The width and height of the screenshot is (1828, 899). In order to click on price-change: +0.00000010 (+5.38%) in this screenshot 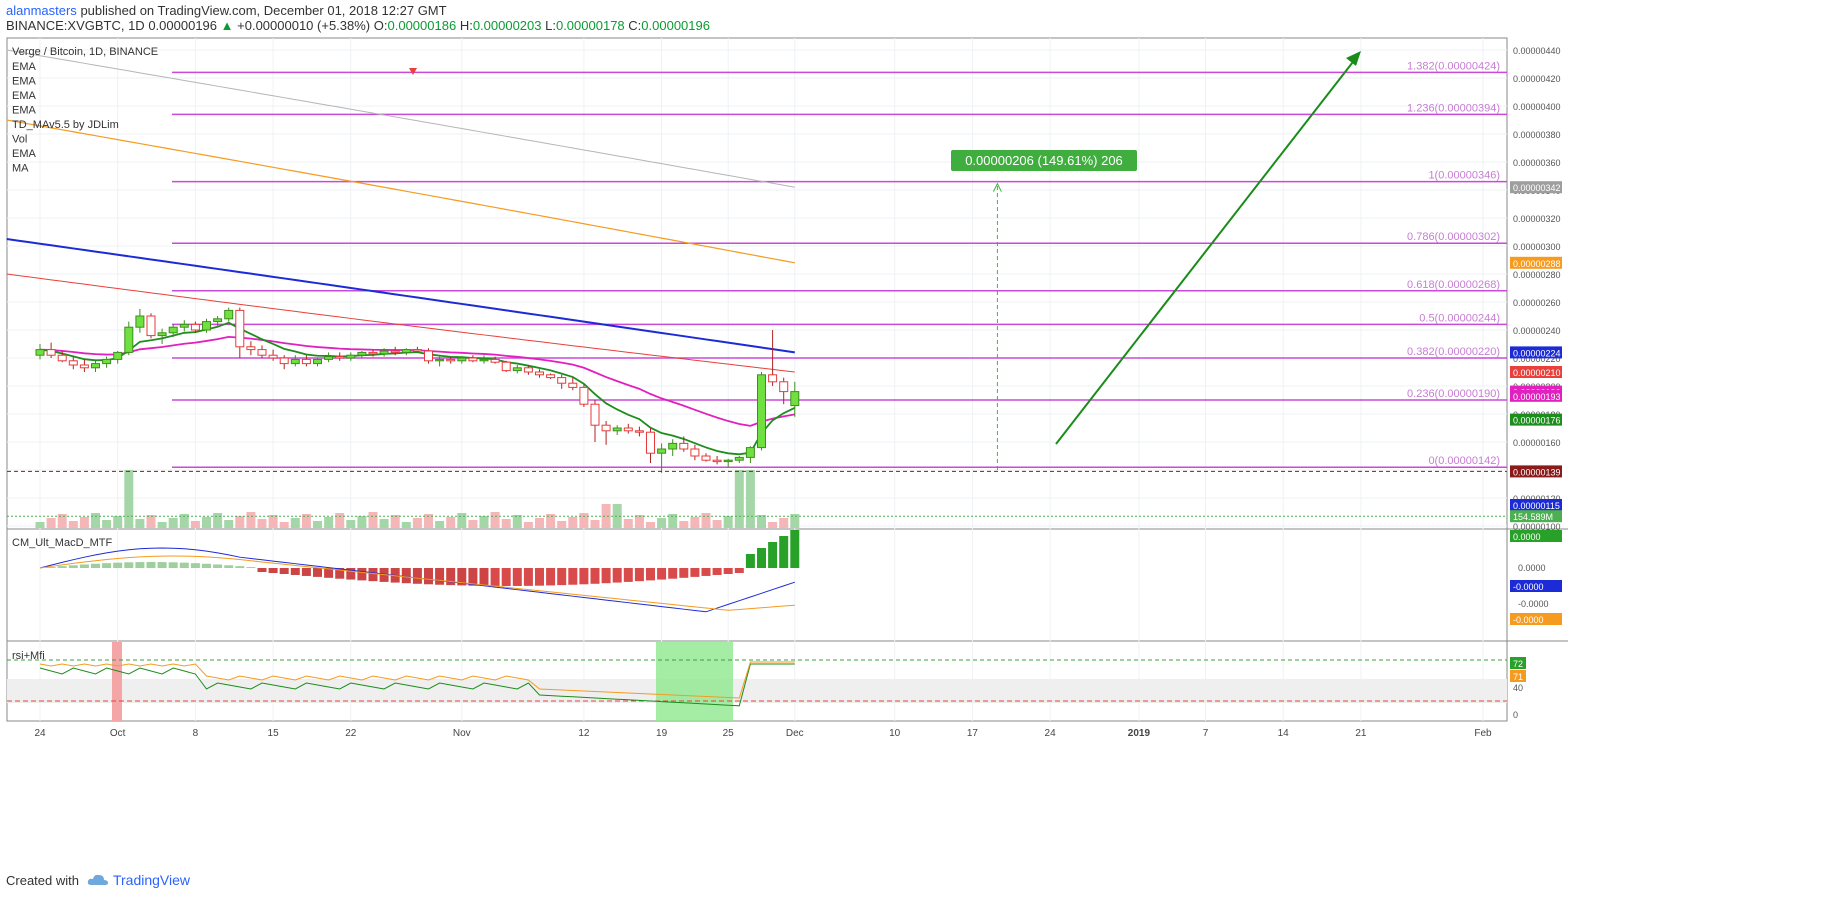, I will do `click(304, 25)`.